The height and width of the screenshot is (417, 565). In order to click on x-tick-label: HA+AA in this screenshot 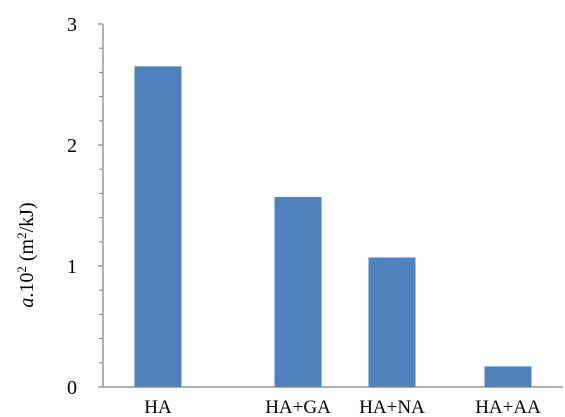, I will do `click(508, 407)`.